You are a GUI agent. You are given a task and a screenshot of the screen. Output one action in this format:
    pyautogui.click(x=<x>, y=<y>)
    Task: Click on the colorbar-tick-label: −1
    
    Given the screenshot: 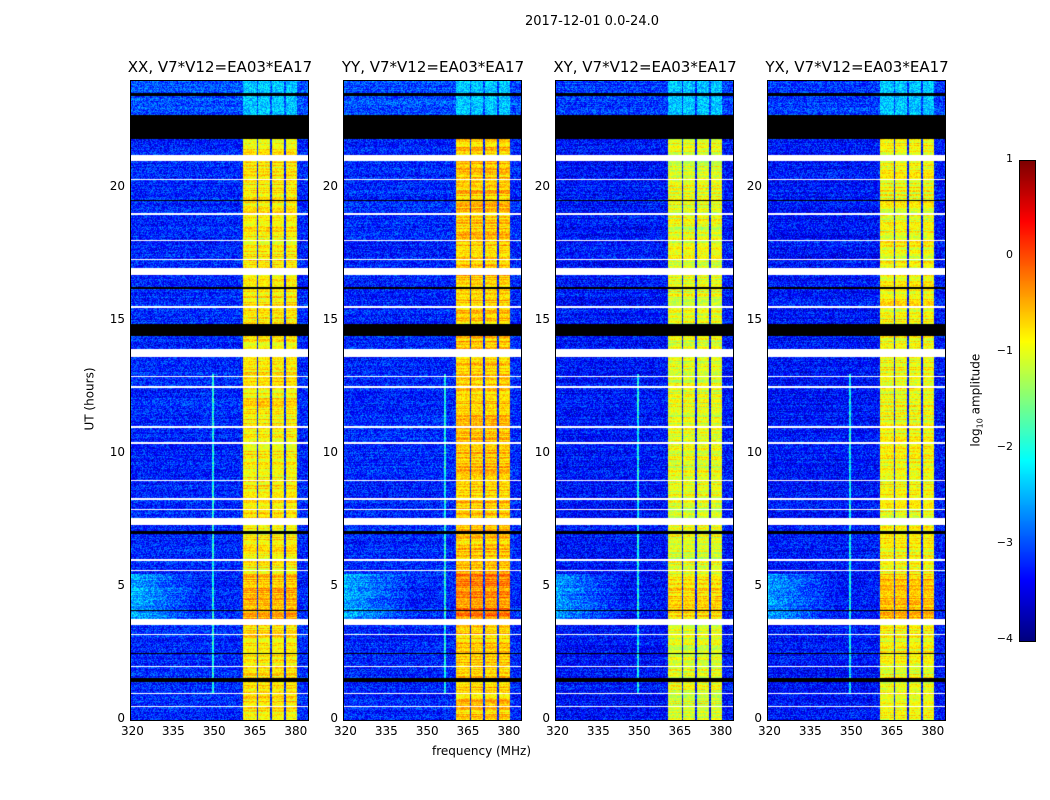 What is the action you would take?
    pyautogui.click(x=1004, y=350)
    